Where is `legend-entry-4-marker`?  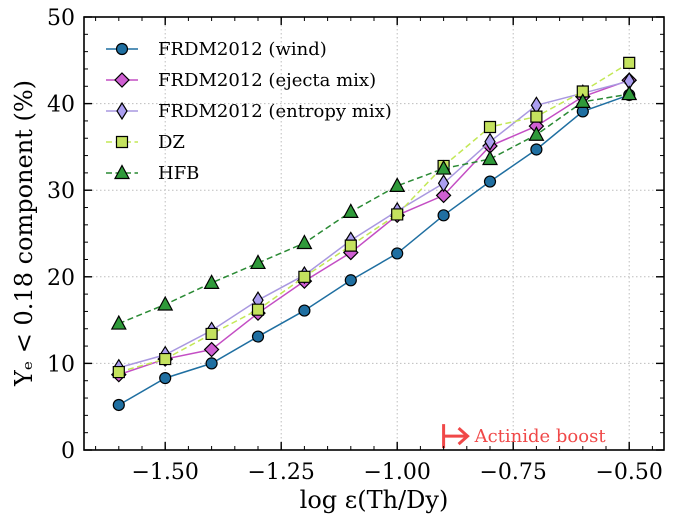 legend-entry-4-marker is located at coordinates (122, 172).